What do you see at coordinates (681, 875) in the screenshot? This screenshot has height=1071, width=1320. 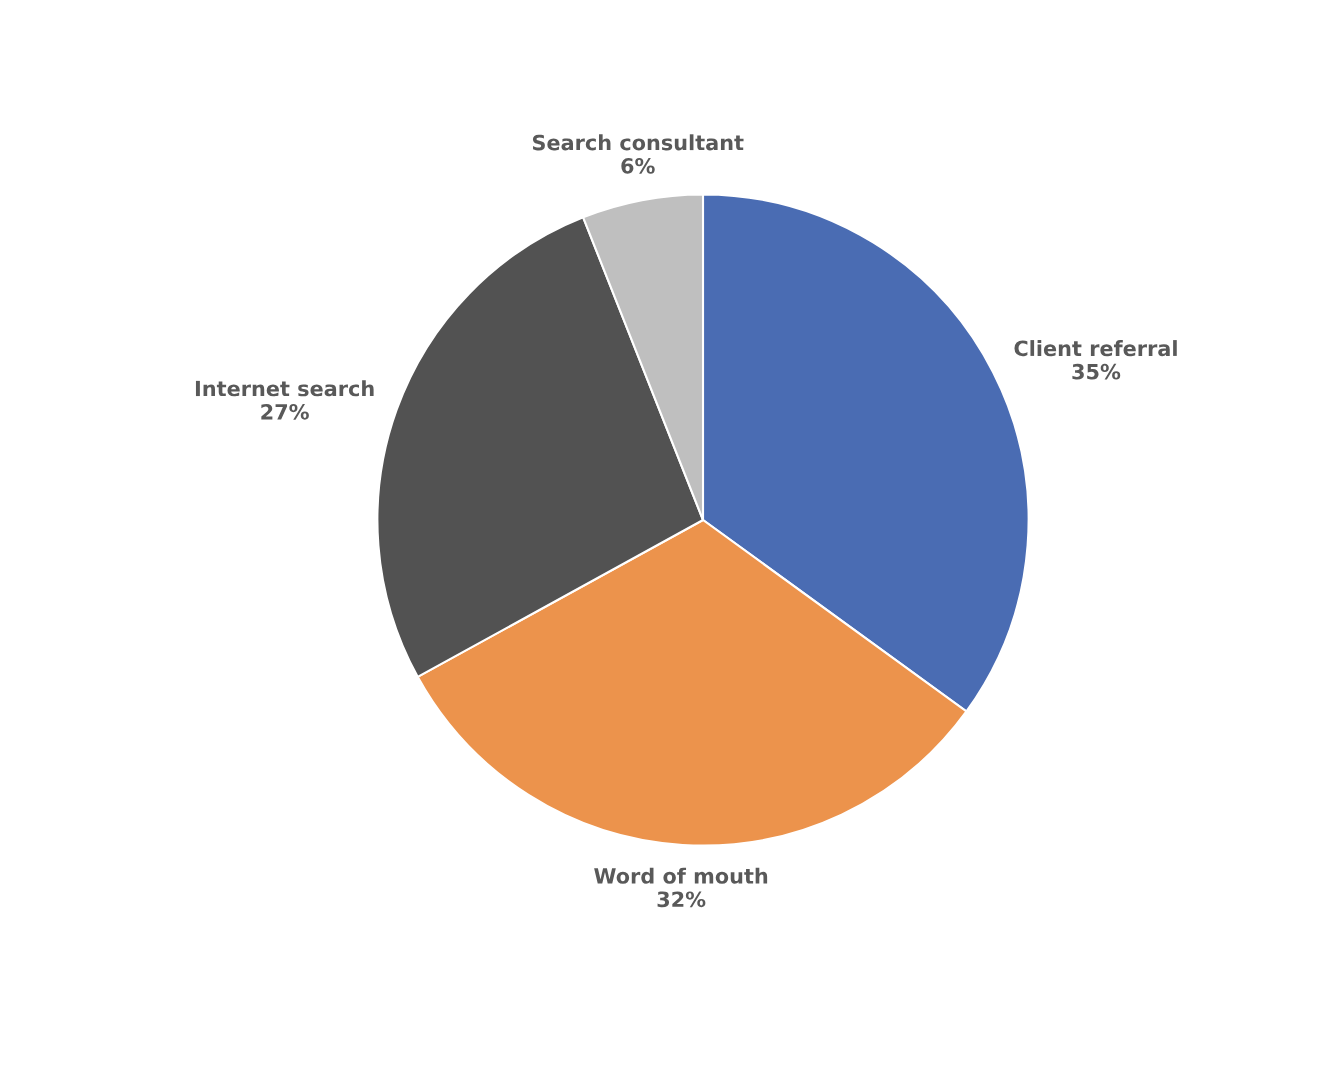 I see `slice-label: Word of mouth` at bounding box center [681, 875].